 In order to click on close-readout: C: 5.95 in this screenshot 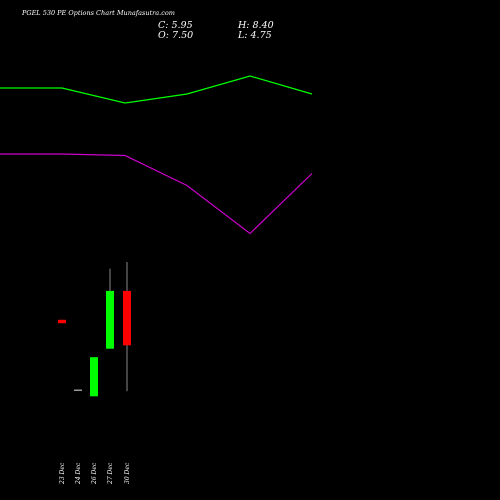, I will do `click(175, 25)`.